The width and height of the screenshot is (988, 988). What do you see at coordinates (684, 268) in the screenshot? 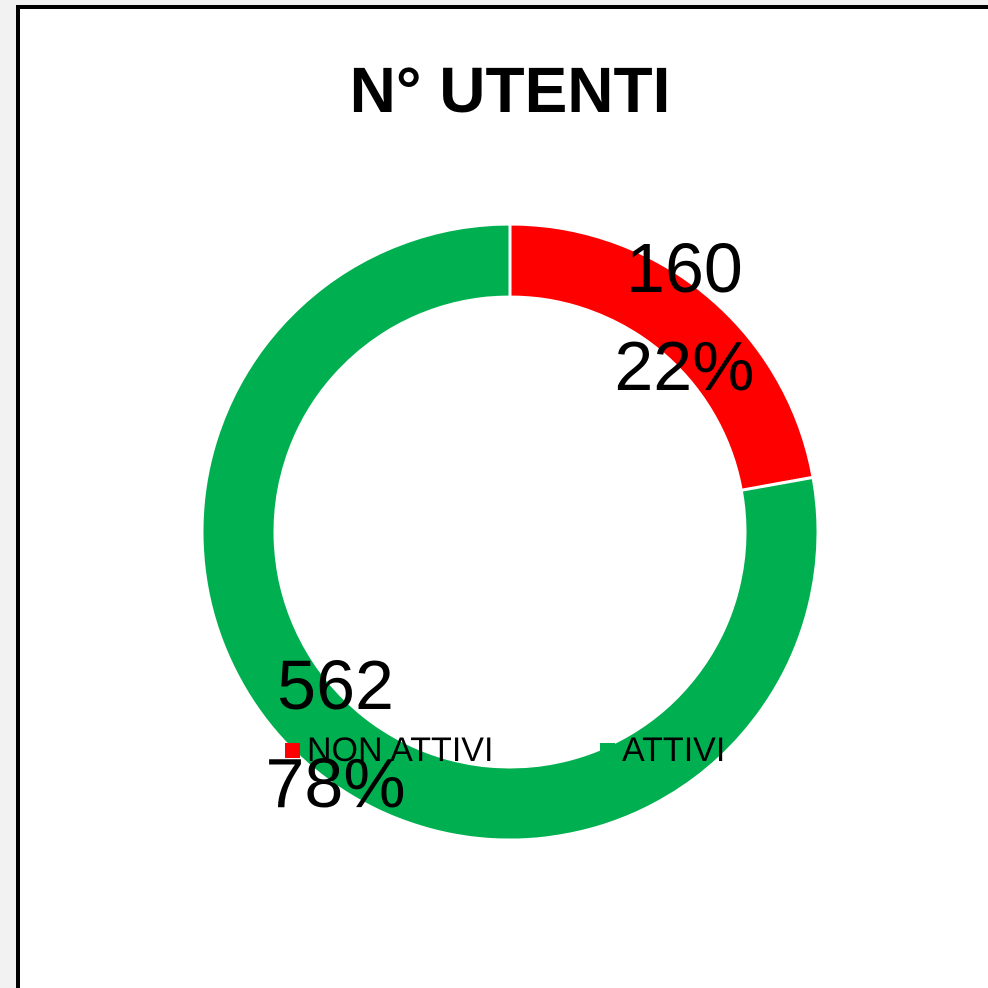
I see `data-label-value: 160` at bounding box center [684, 268].